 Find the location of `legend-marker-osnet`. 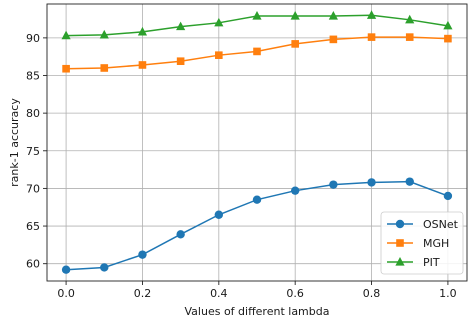

legend-marker-osnet is located at coordinates (400, 224).